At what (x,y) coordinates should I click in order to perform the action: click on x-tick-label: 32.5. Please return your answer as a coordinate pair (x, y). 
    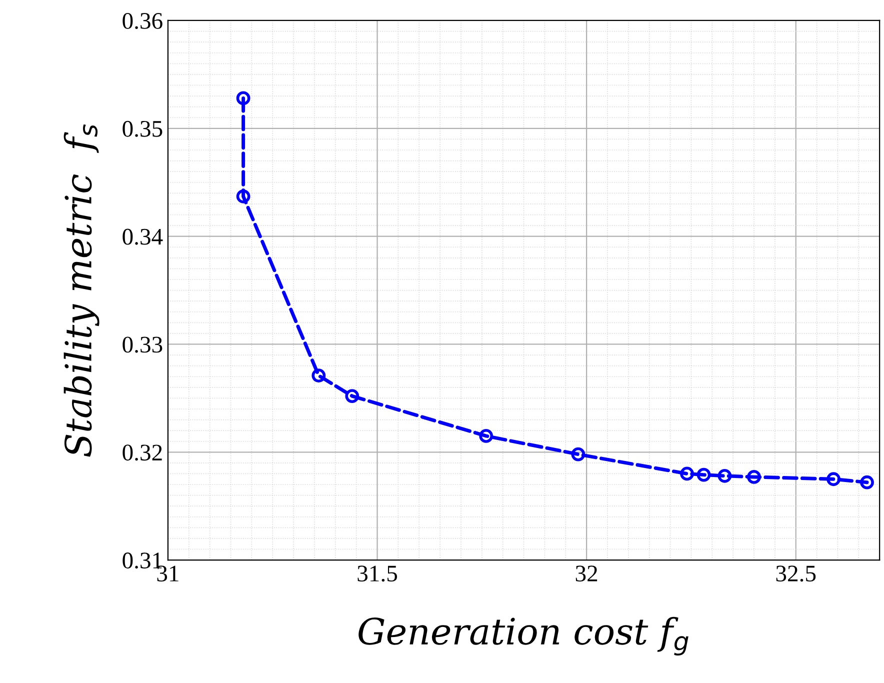
    Looking at the image, I should click on (796, 574).